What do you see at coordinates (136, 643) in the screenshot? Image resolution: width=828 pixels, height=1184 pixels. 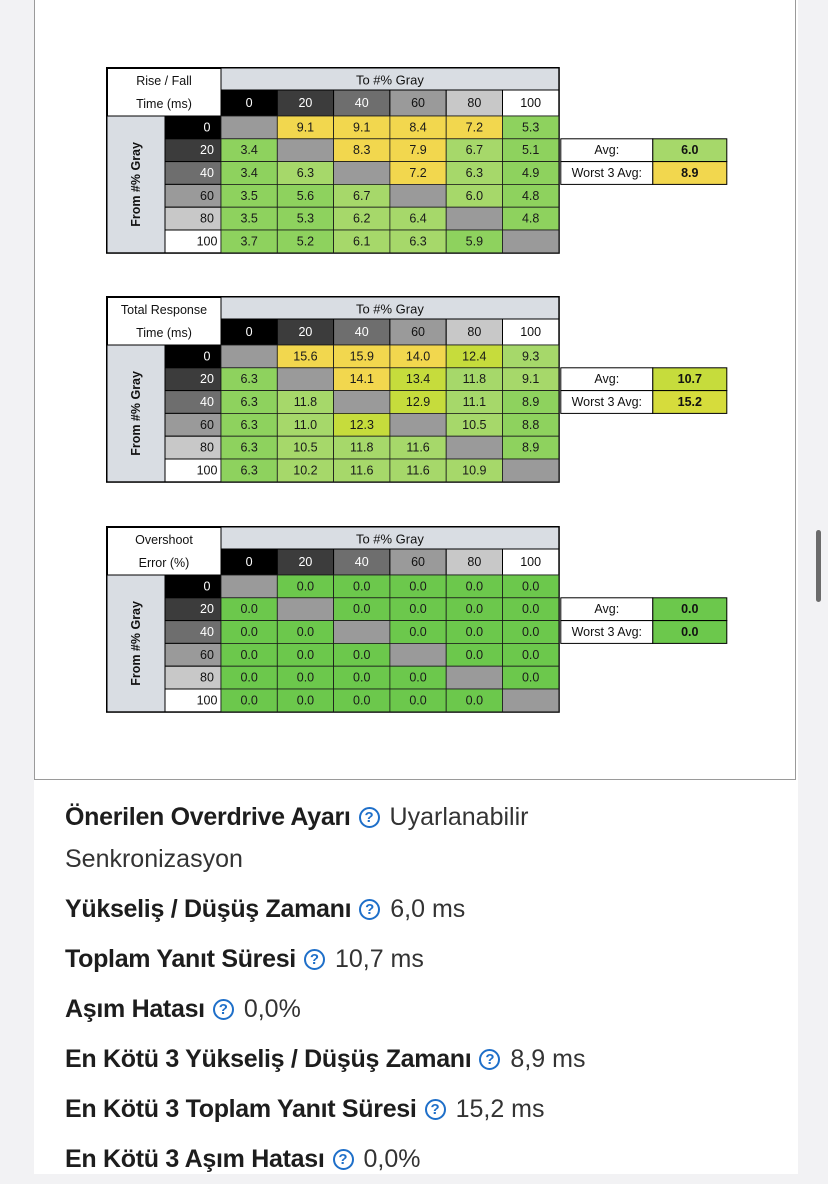 I see `row-title-band` at bounding box center [136, 643].